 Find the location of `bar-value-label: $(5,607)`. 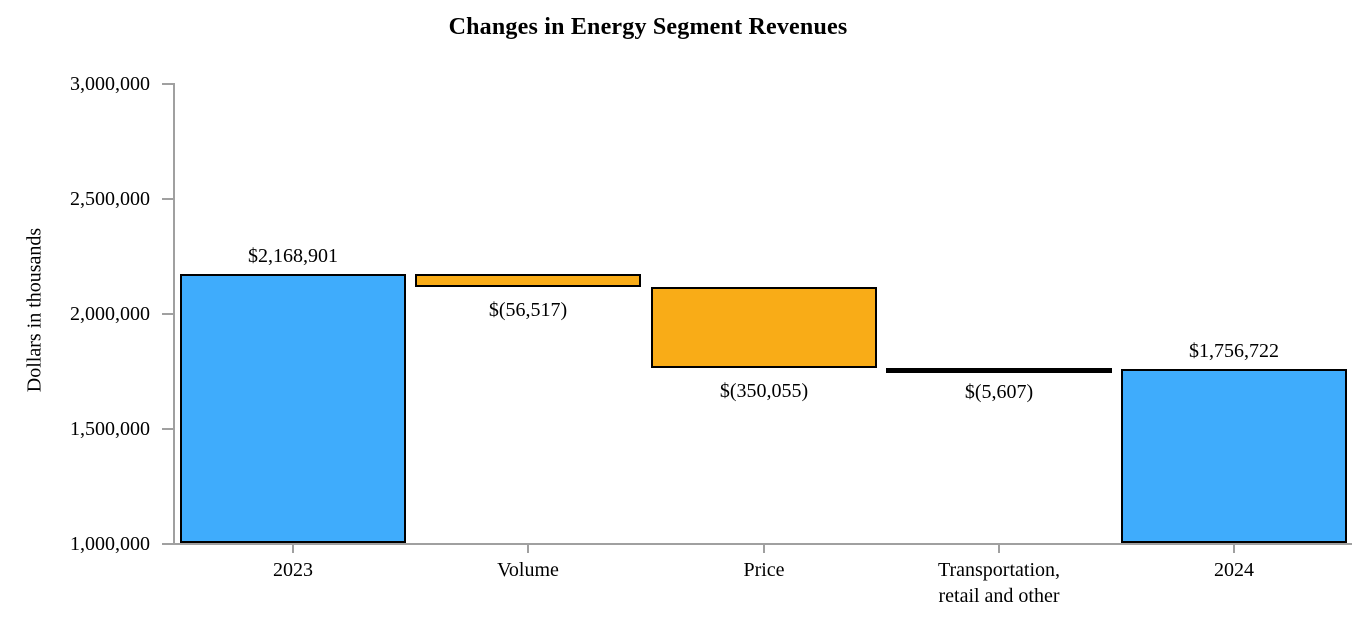

bar-value-label: $(5,607) is located at coordinates (999, 392).